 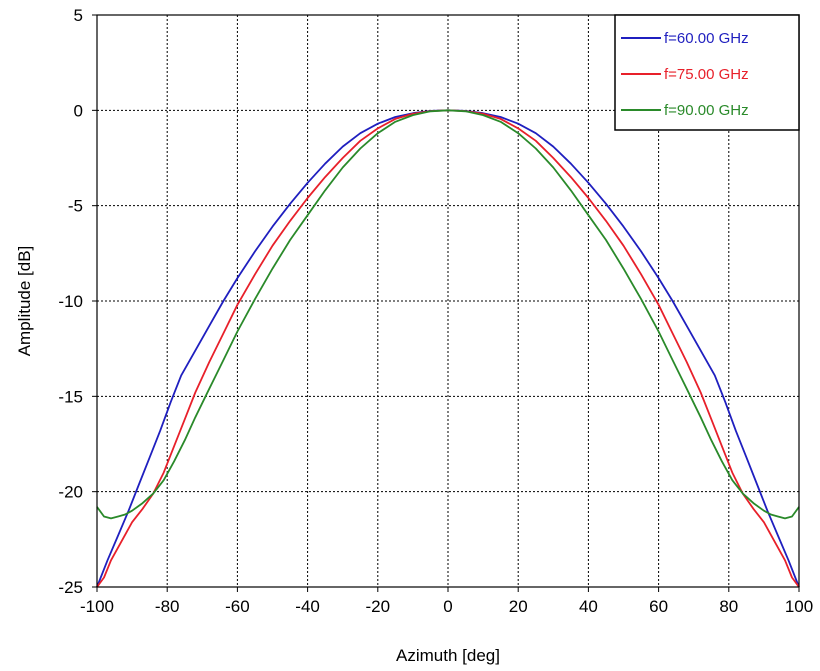 I want to click on y-tick-label: -20, so click(x=70, y=492).